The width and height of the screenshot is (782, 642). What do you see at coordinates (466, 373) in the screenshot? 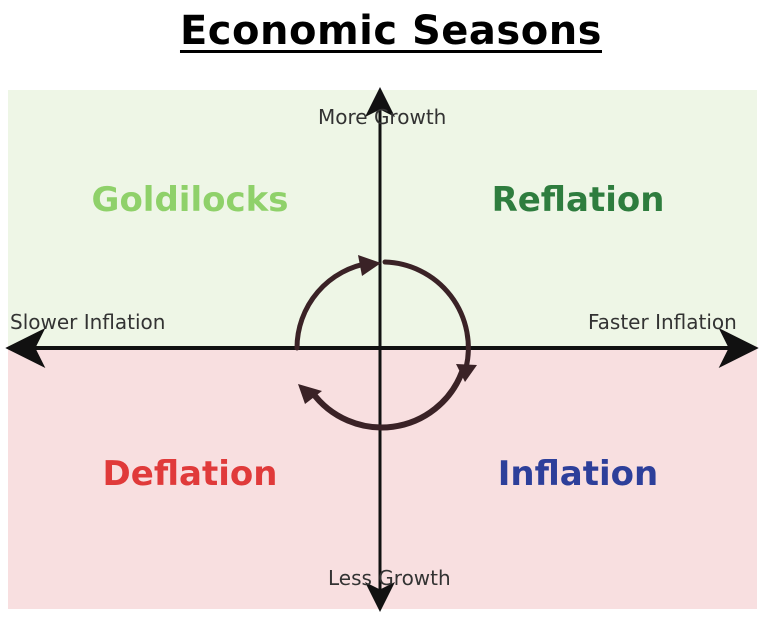
I see `cycle-arrowhead-right` at bounding box center [466, 373].